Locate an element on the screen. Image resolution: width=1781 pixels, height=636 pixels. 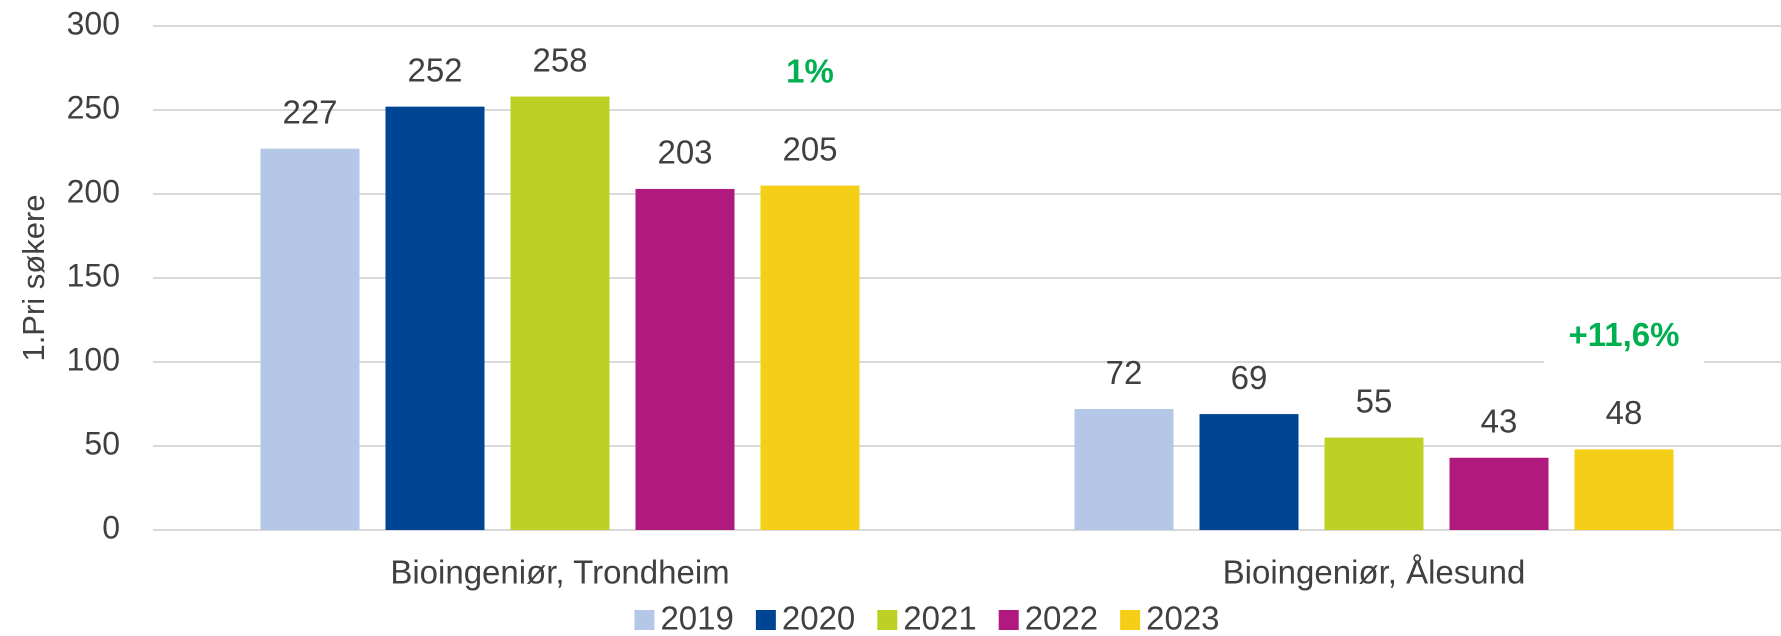
value-label: 203 is located at coordinates (684, 152).